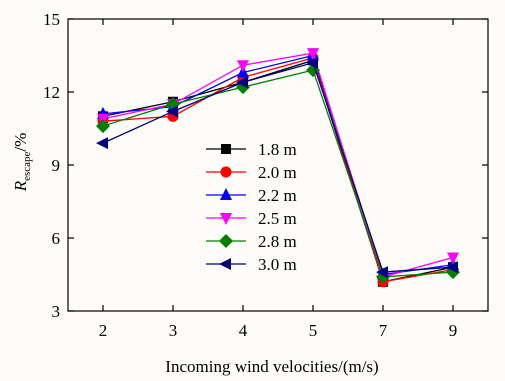  Describe the element at coordinates (103, 330) in the screenshot. I see `x-tick-label: 2` at that location.